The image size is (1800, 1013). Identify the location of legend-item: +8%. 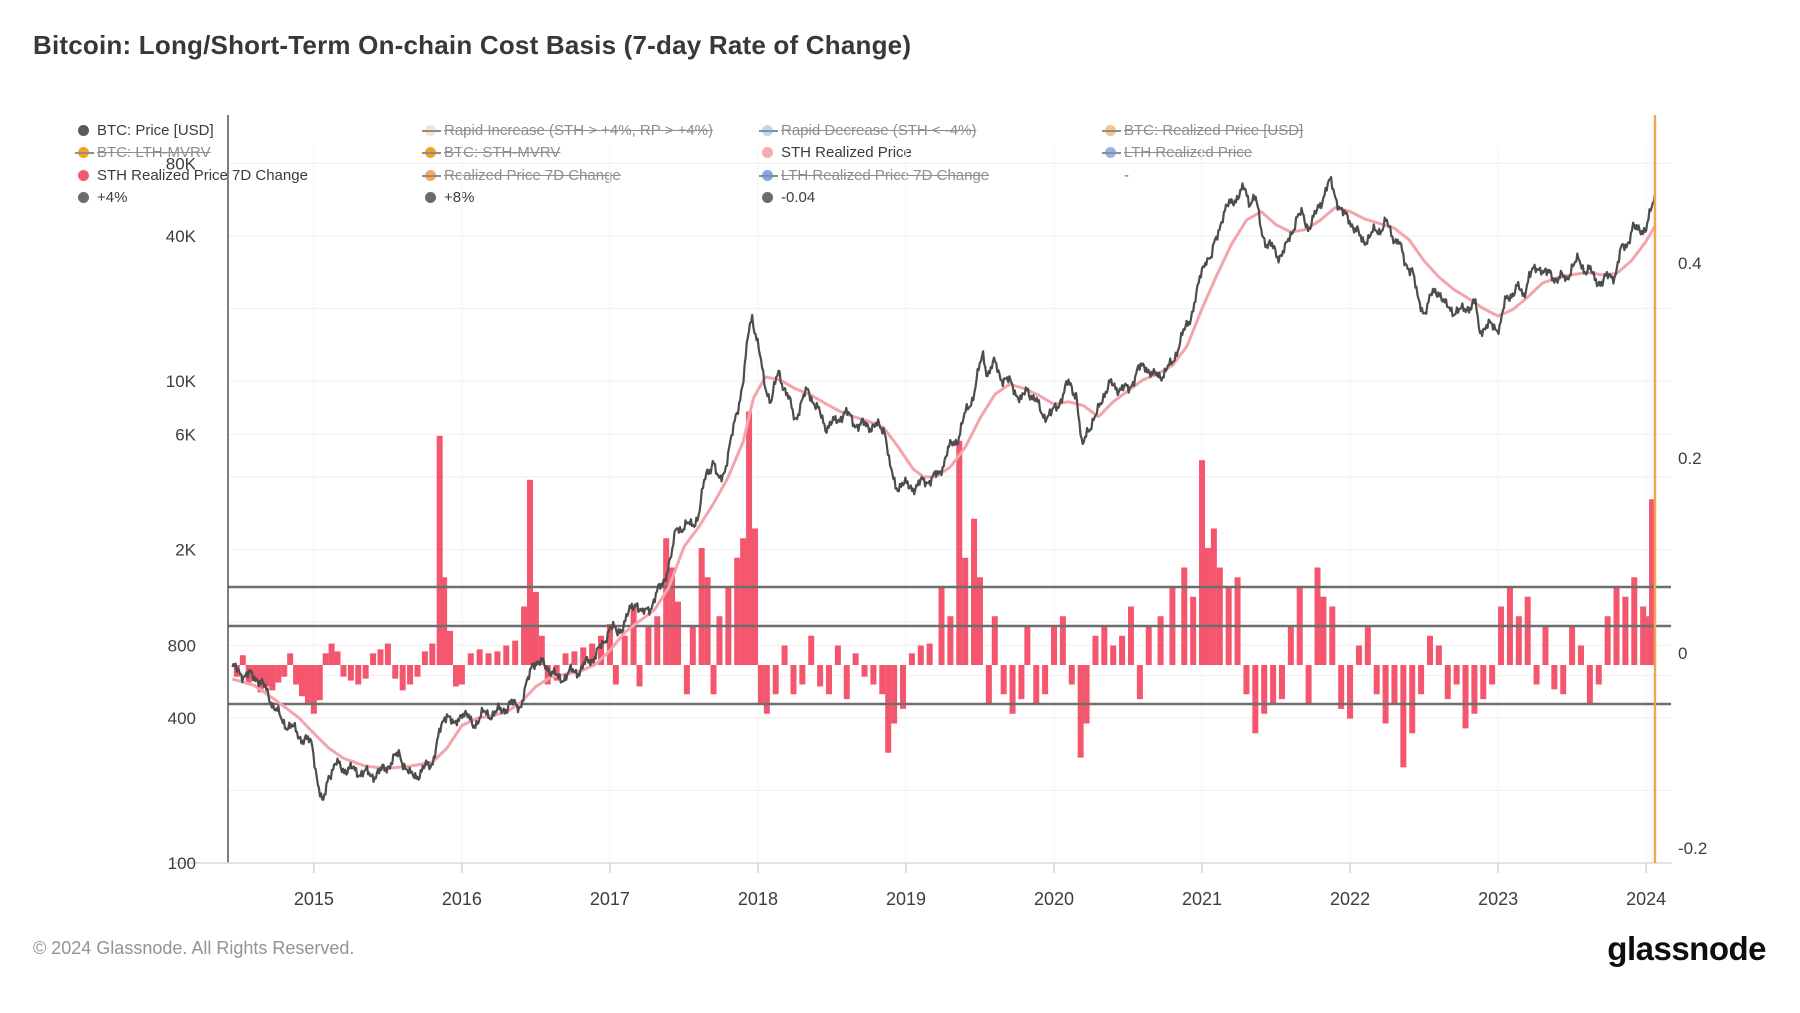
(449, 197).